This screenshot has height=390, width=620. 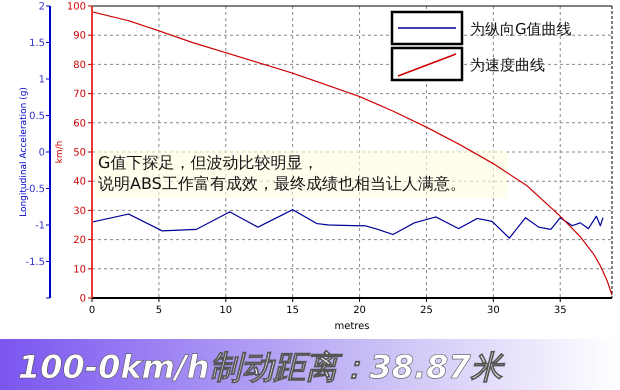 What do you see at coordinates (60, 152) in the screenshot?
I see `y-axis-title: km/h` at bounding box center [60, 152].